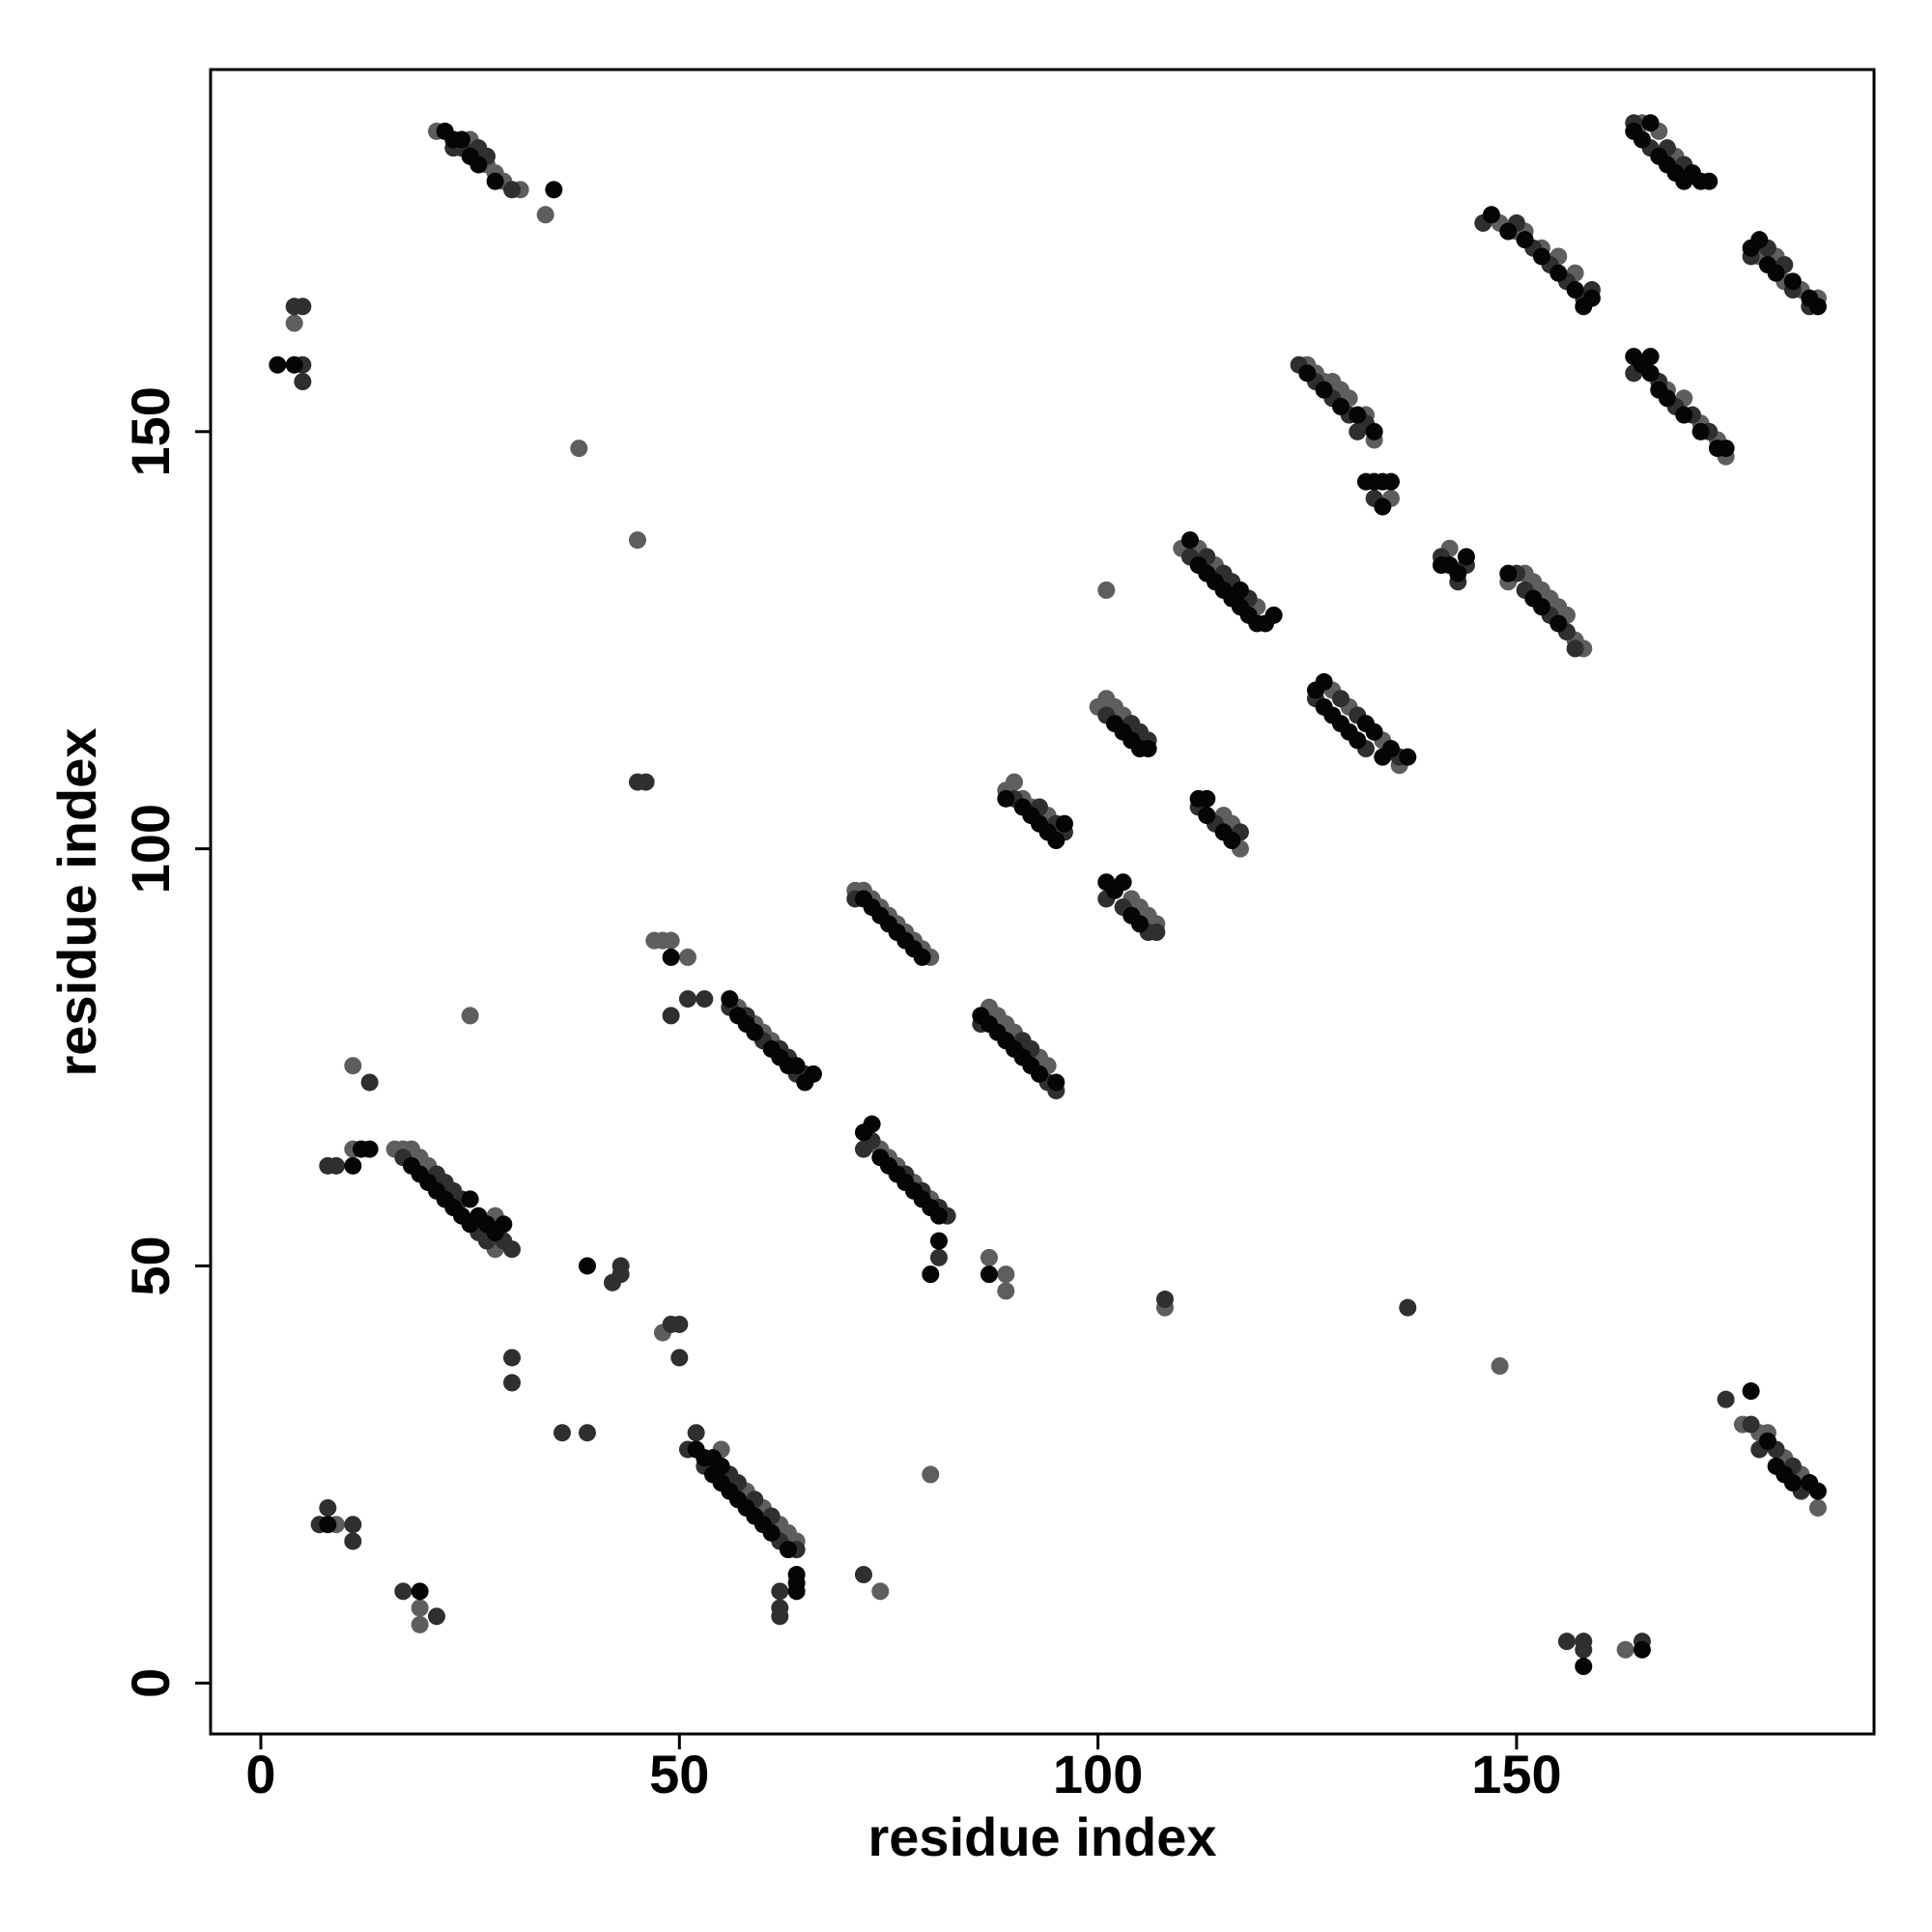  What do you see at coordinates (679, 1774) in the screenshot?
I see `x-tick-label: 50` at bounding box center [679, 1774].